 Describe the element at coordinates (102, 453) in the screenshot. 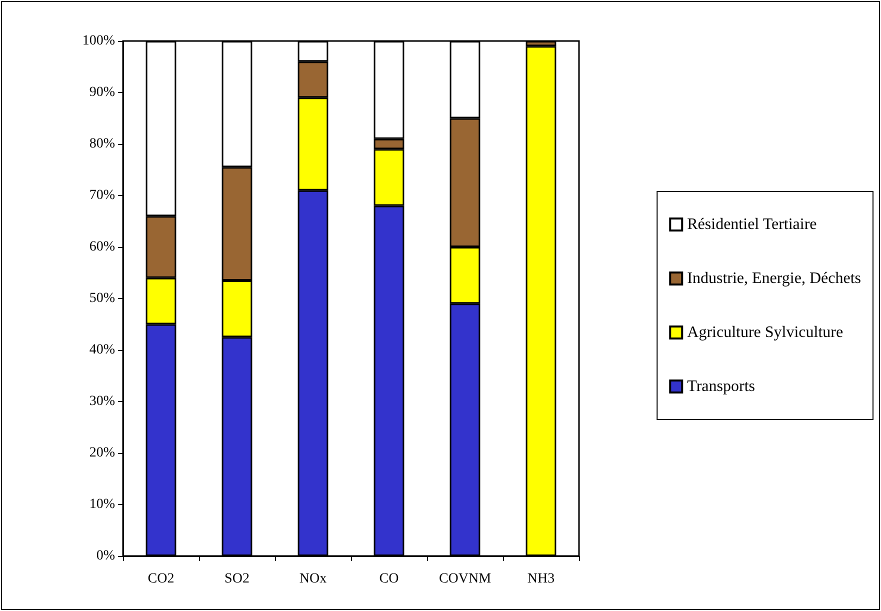

I see `y-tick-label: 20%` at that location.